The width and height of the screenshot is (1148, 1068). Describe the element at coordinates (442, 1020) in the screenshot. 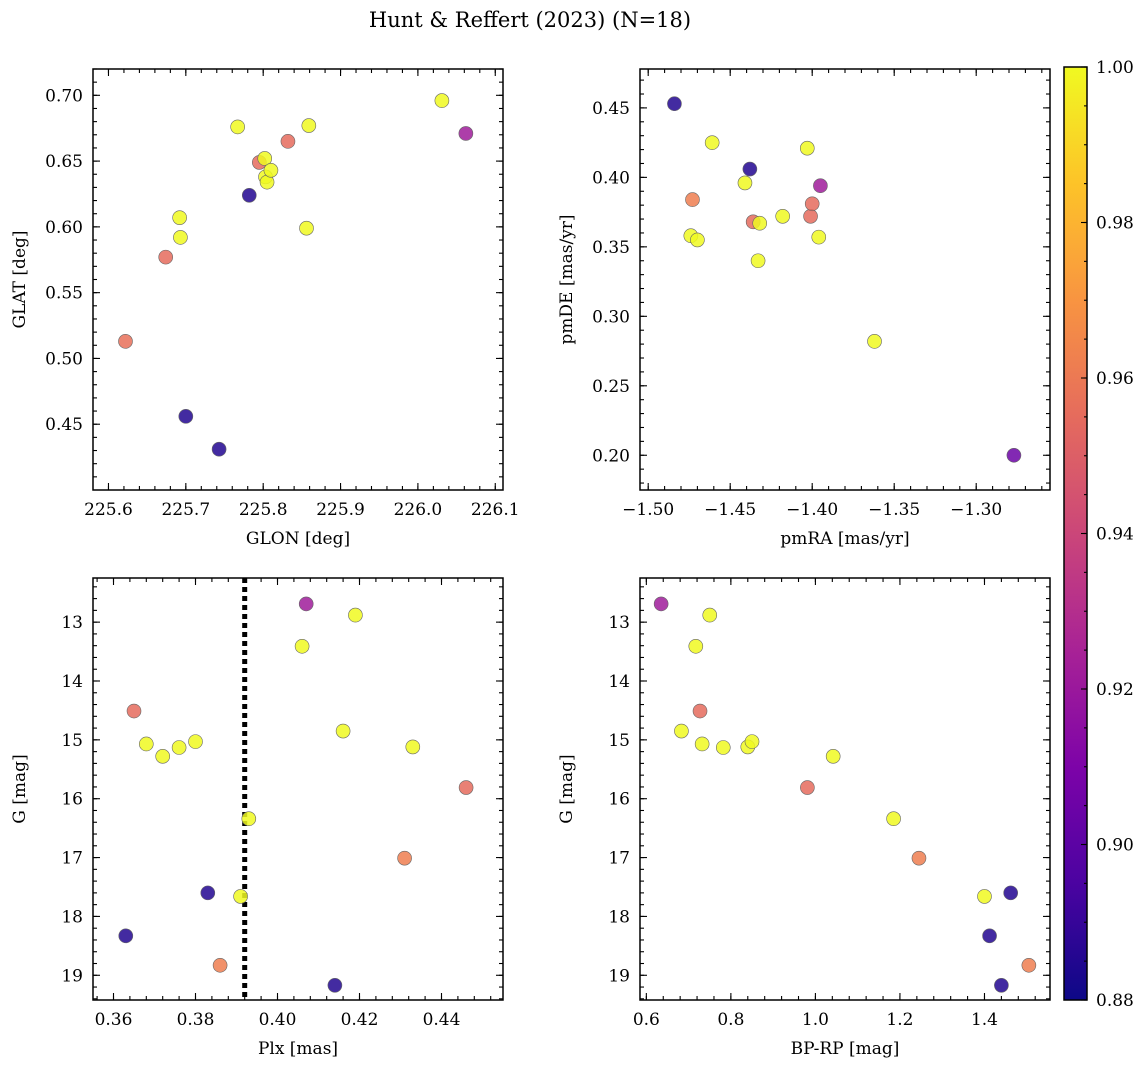

I see `x-tick-label: 0.44` at that location.